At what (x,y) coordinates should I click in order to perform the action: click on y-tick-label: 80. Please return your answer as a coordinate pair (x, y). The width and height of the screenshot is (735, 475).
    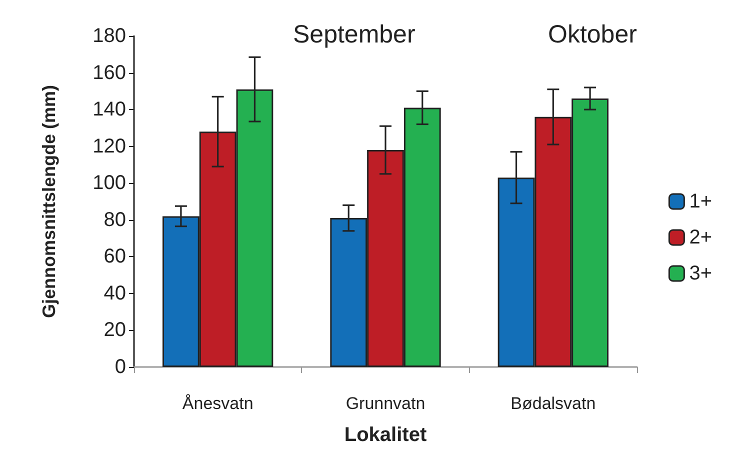
    Looking at the image, I should click on (115, 219).